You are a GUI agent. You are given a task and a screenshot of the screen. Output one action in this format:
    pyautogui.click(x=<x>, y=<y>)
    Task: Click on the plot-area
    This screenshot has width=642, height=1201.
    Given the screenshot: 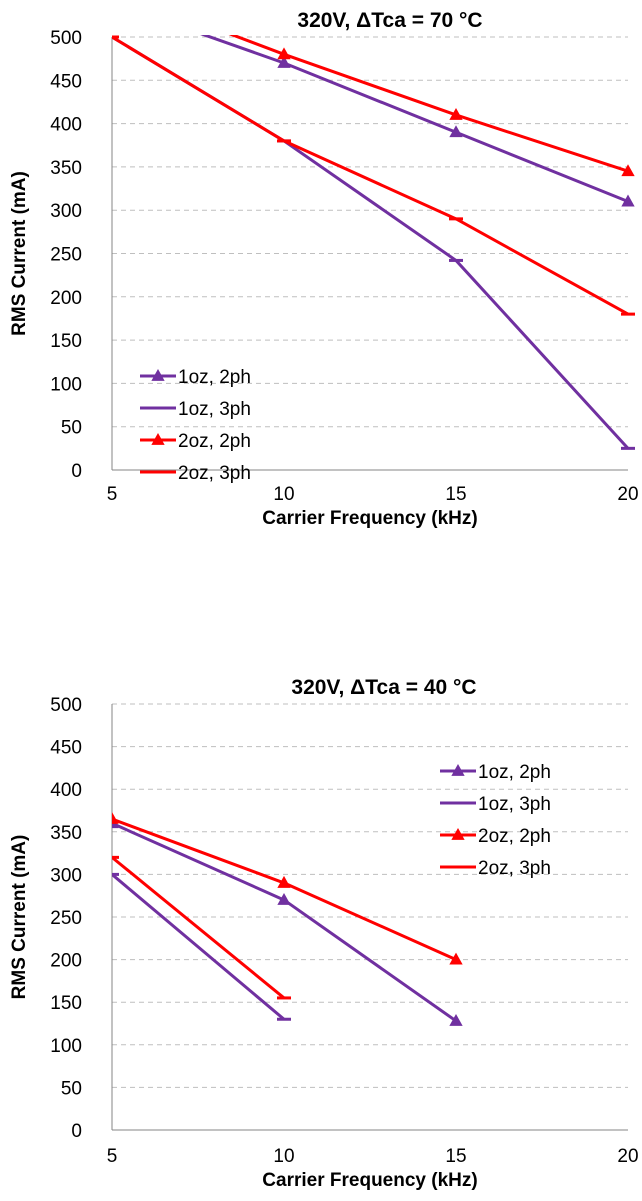 What is the action you would take?
    pyautogui.click(x=287, y=919)
    